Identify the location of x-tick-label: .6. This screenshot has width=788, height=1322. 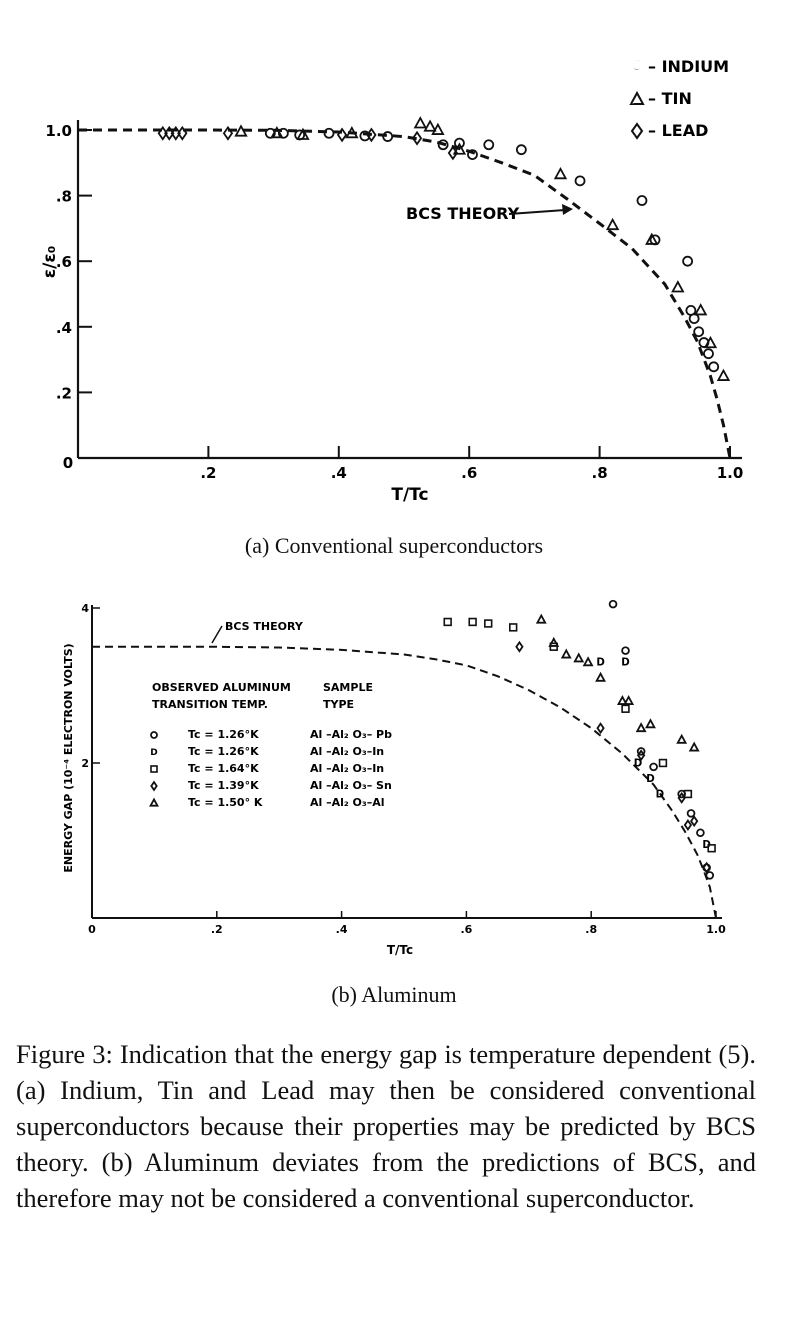
(469, 473).